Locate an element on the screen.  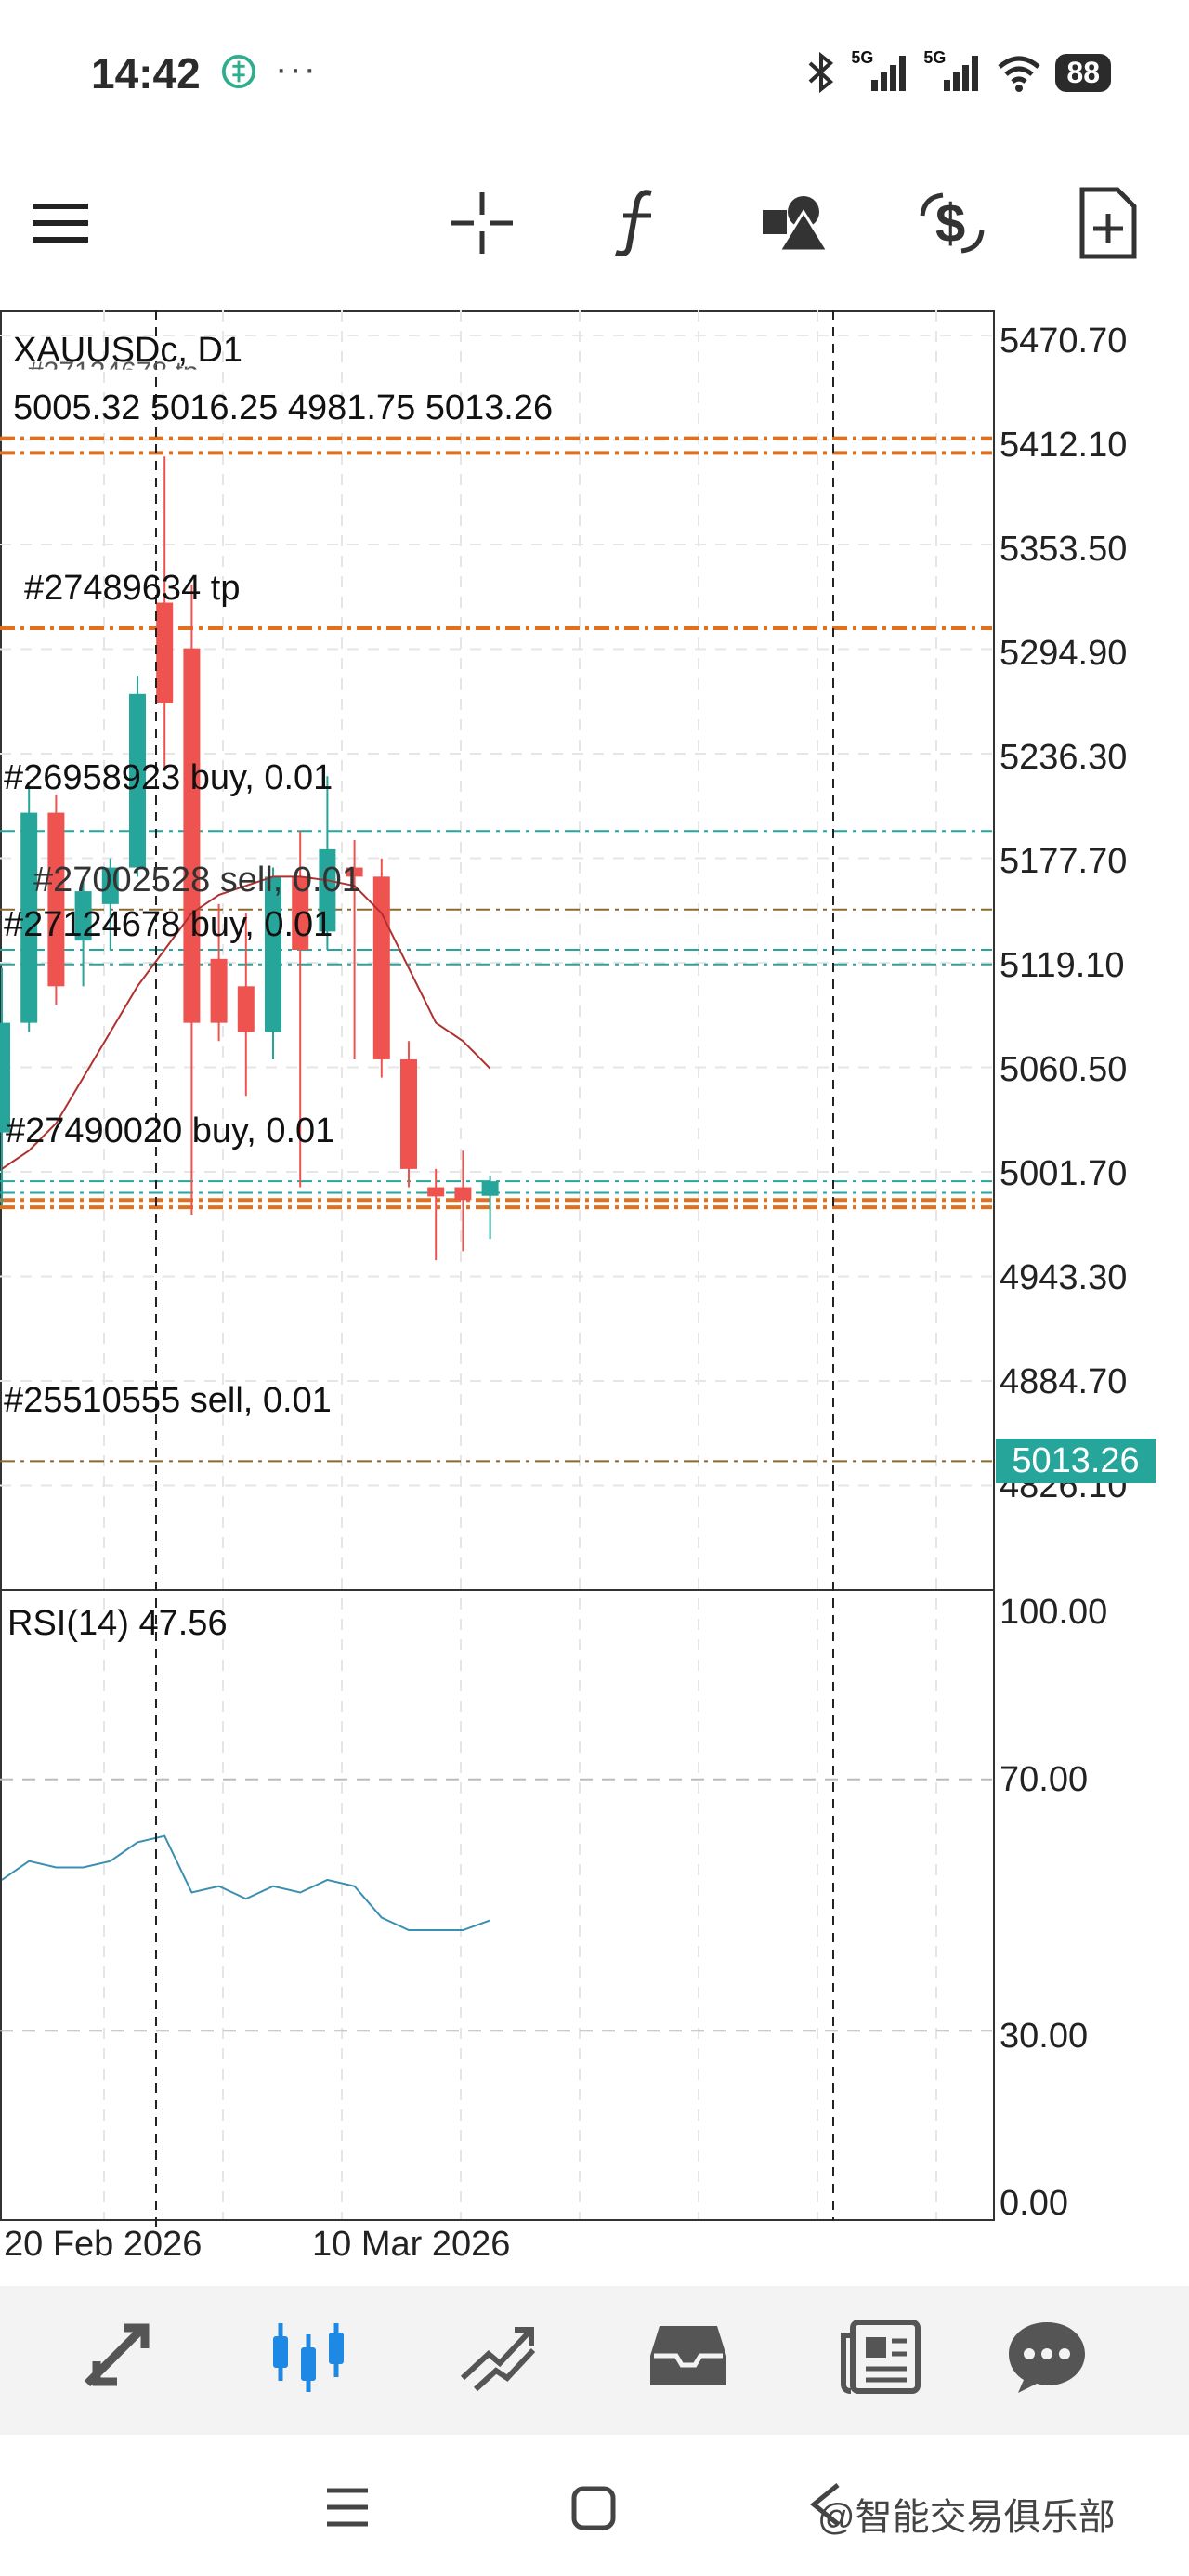
rsi-line is located at coordinates (246, 1883).